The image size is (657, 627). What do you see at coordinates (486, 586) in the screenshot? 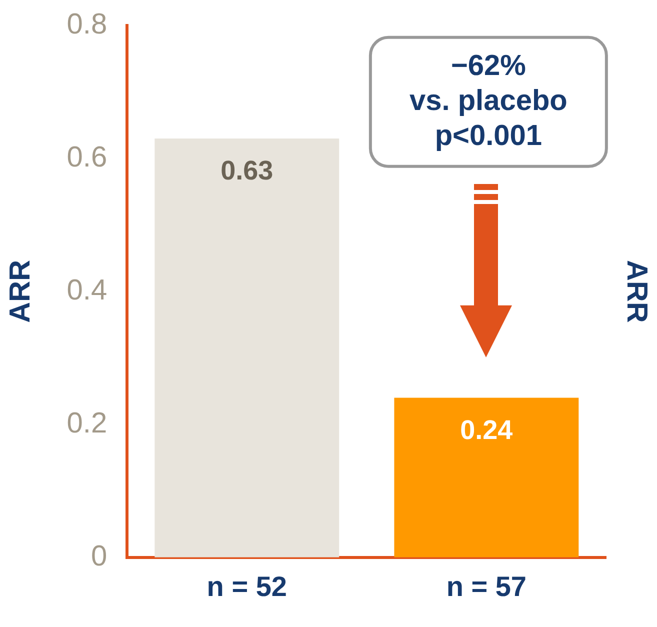
I see `x-tick-label: n = 57` at bounding box center [486, 586].